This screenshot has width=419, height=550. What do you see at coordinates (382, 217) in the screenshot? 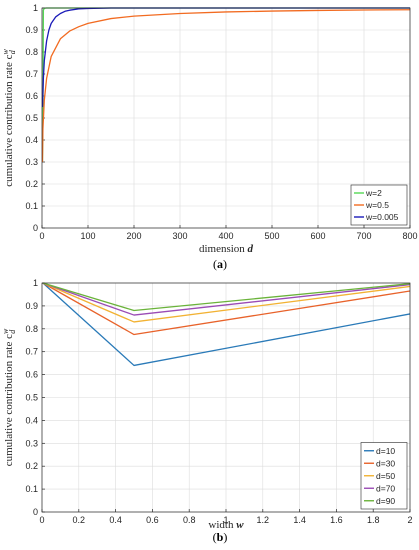
I see `legend-entry: w=0.005` at bounding box center [382, 217].